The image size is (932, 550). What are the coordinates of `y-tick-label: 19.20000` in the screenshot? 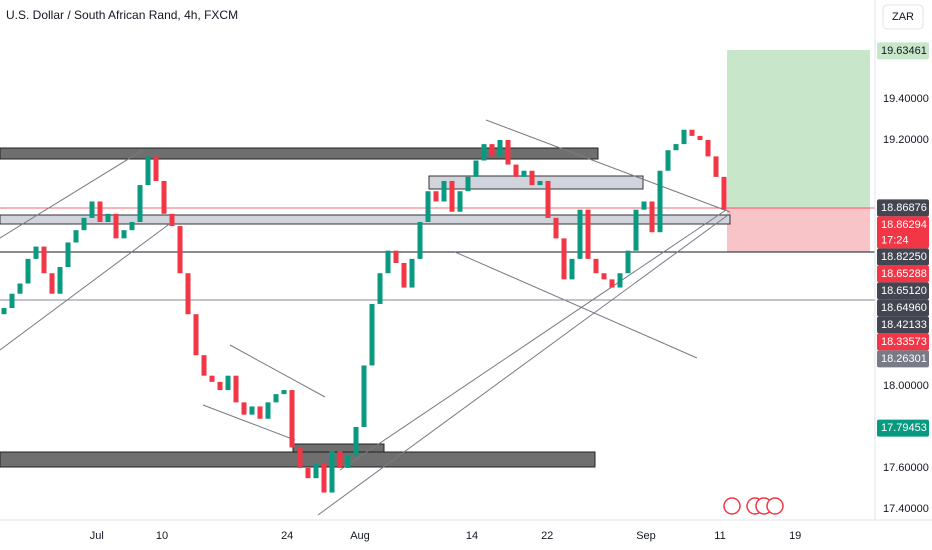 It's located at (906, 140).